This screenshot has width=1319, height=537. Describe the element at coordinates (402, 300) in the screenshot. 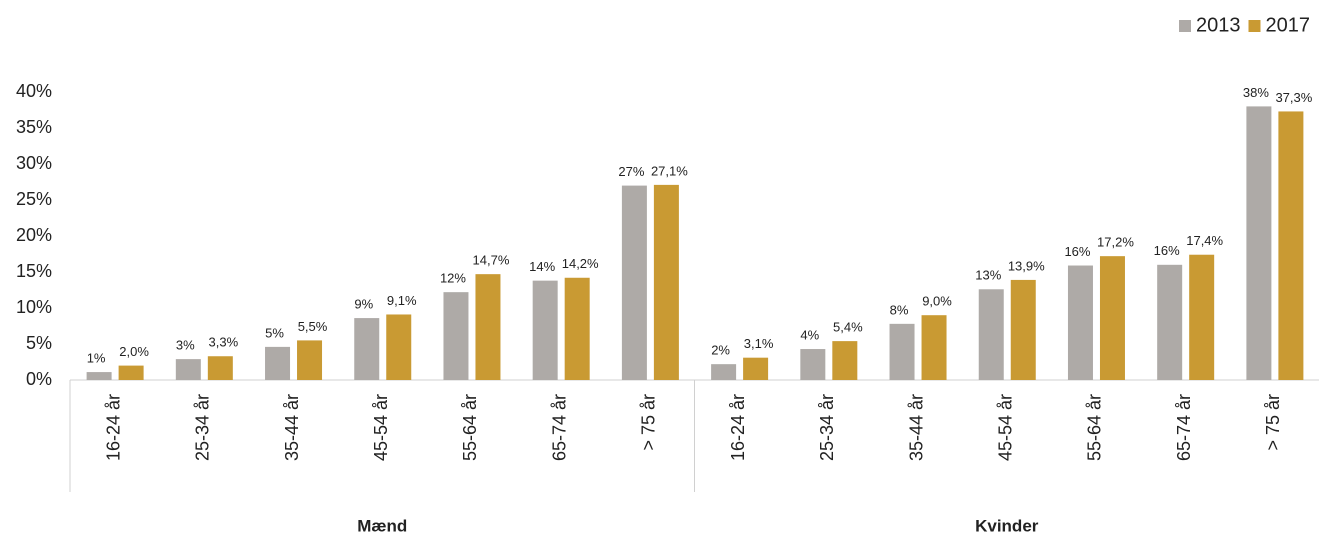

I see `data-label: 9,1%` at that location.